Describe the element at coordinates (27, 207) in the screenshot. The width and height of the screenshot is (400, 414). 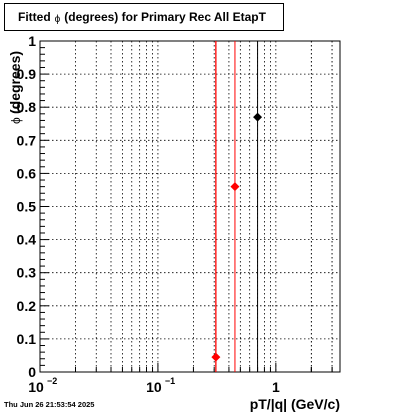
I see `y-tick-label: 0.5` at that location.